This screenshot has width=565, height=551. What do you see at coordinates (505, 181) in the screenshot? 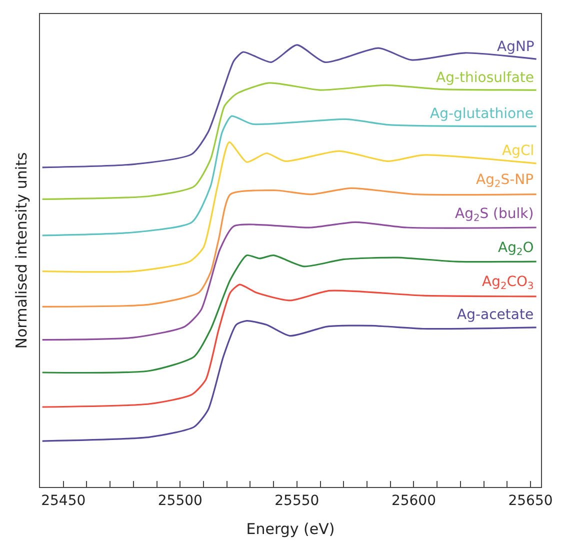
I see `series-label: Ag$_{2}$S-NP` at bounding box center [505, 181].